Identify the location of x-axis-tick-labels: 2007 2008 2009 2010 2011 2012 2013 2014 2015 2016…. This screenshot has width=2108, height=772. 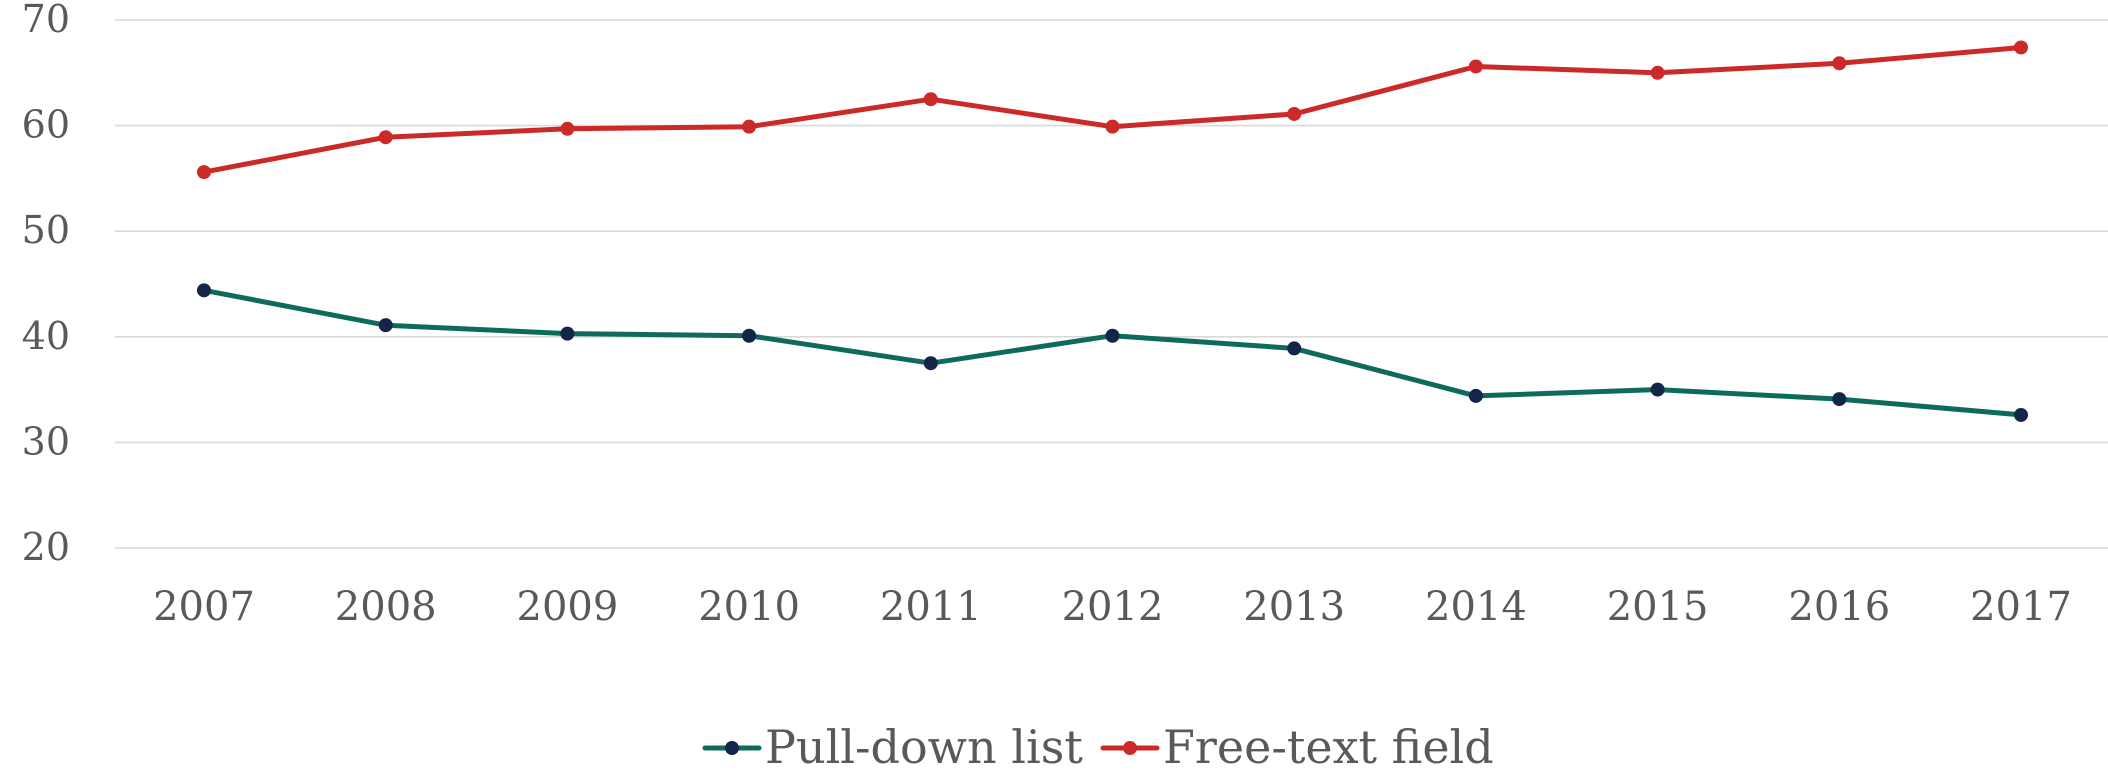
(1112, 607).